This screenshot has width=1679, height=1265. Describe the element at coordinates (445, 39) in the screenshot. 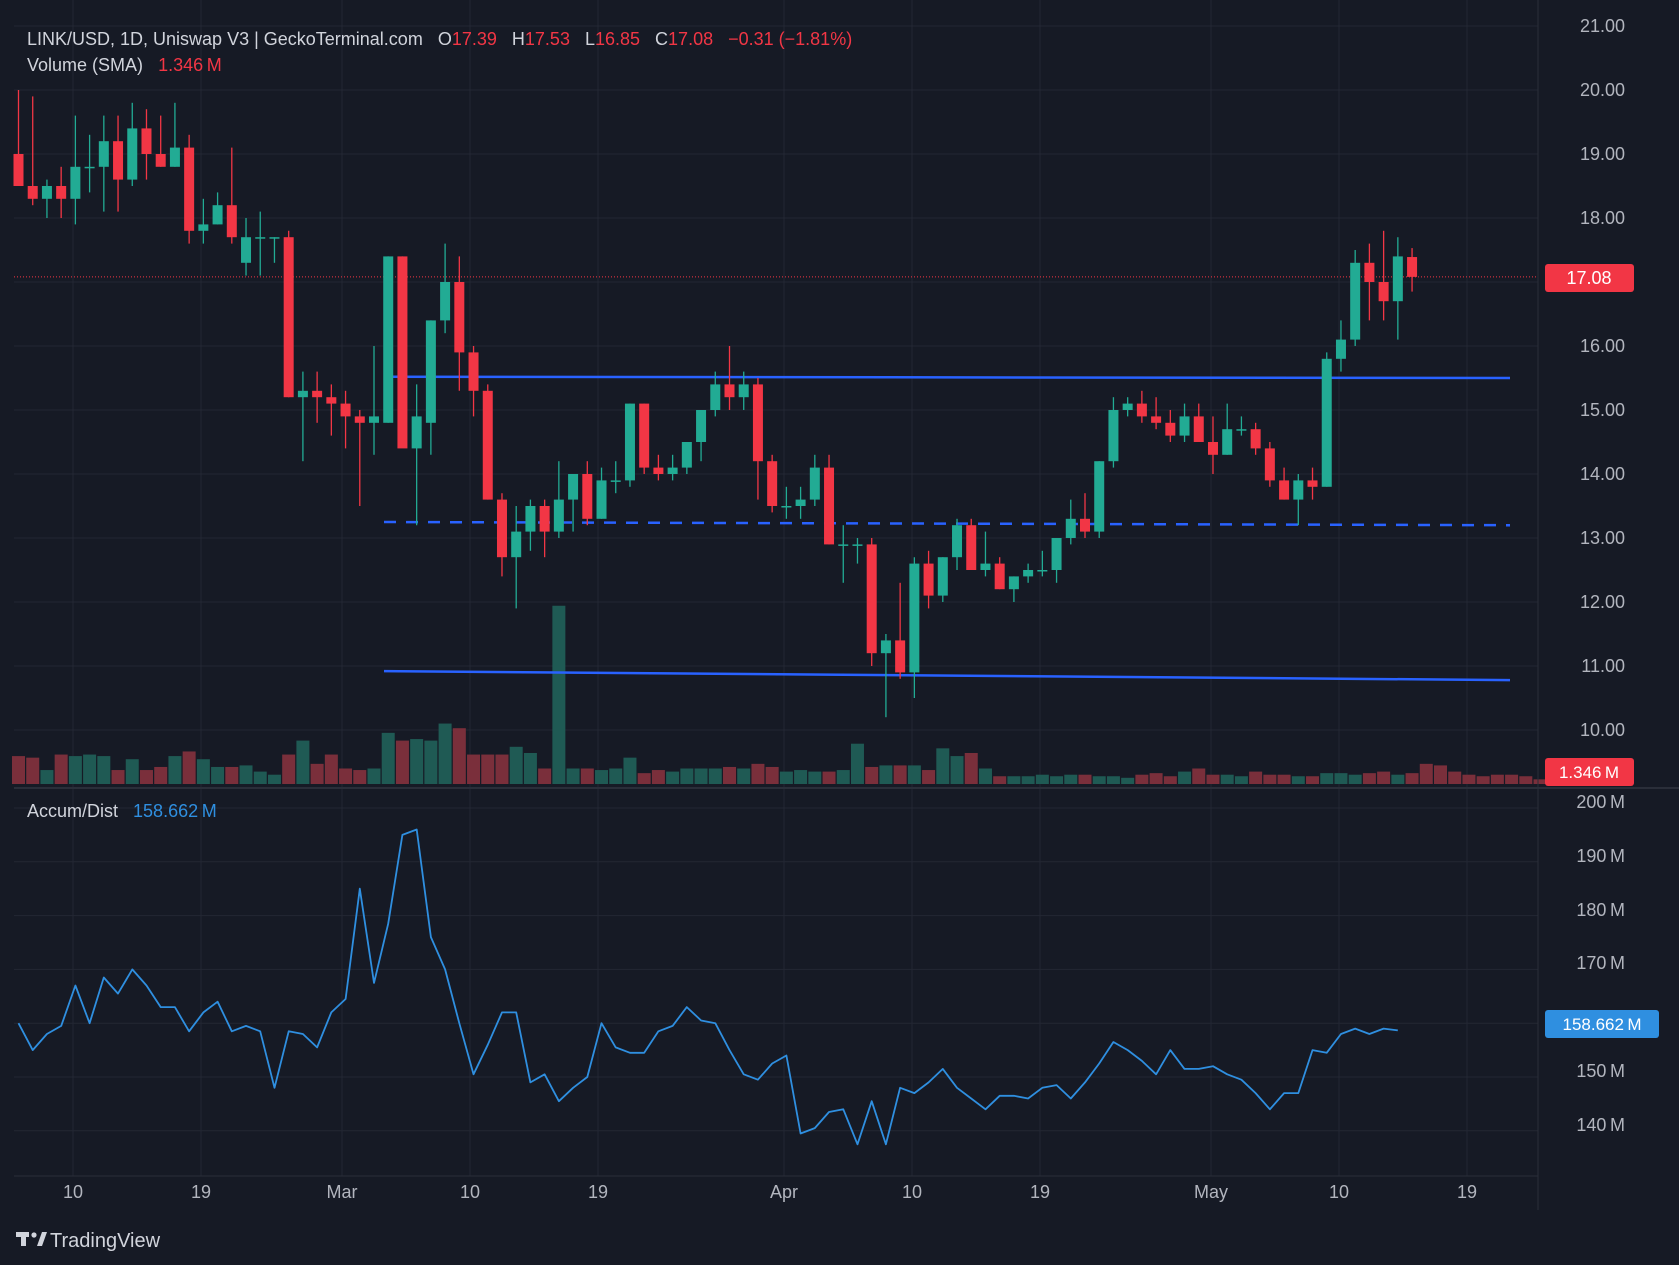

I see `open-label: O` at that location.